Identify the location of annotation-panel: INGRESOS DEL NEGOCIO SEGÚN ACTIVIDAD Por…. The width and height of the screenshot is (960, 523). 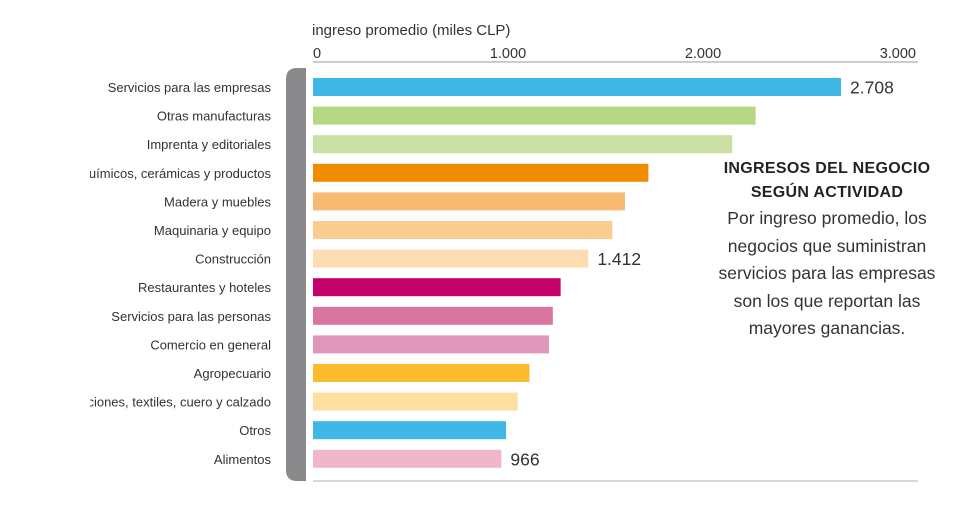
(827, 250).